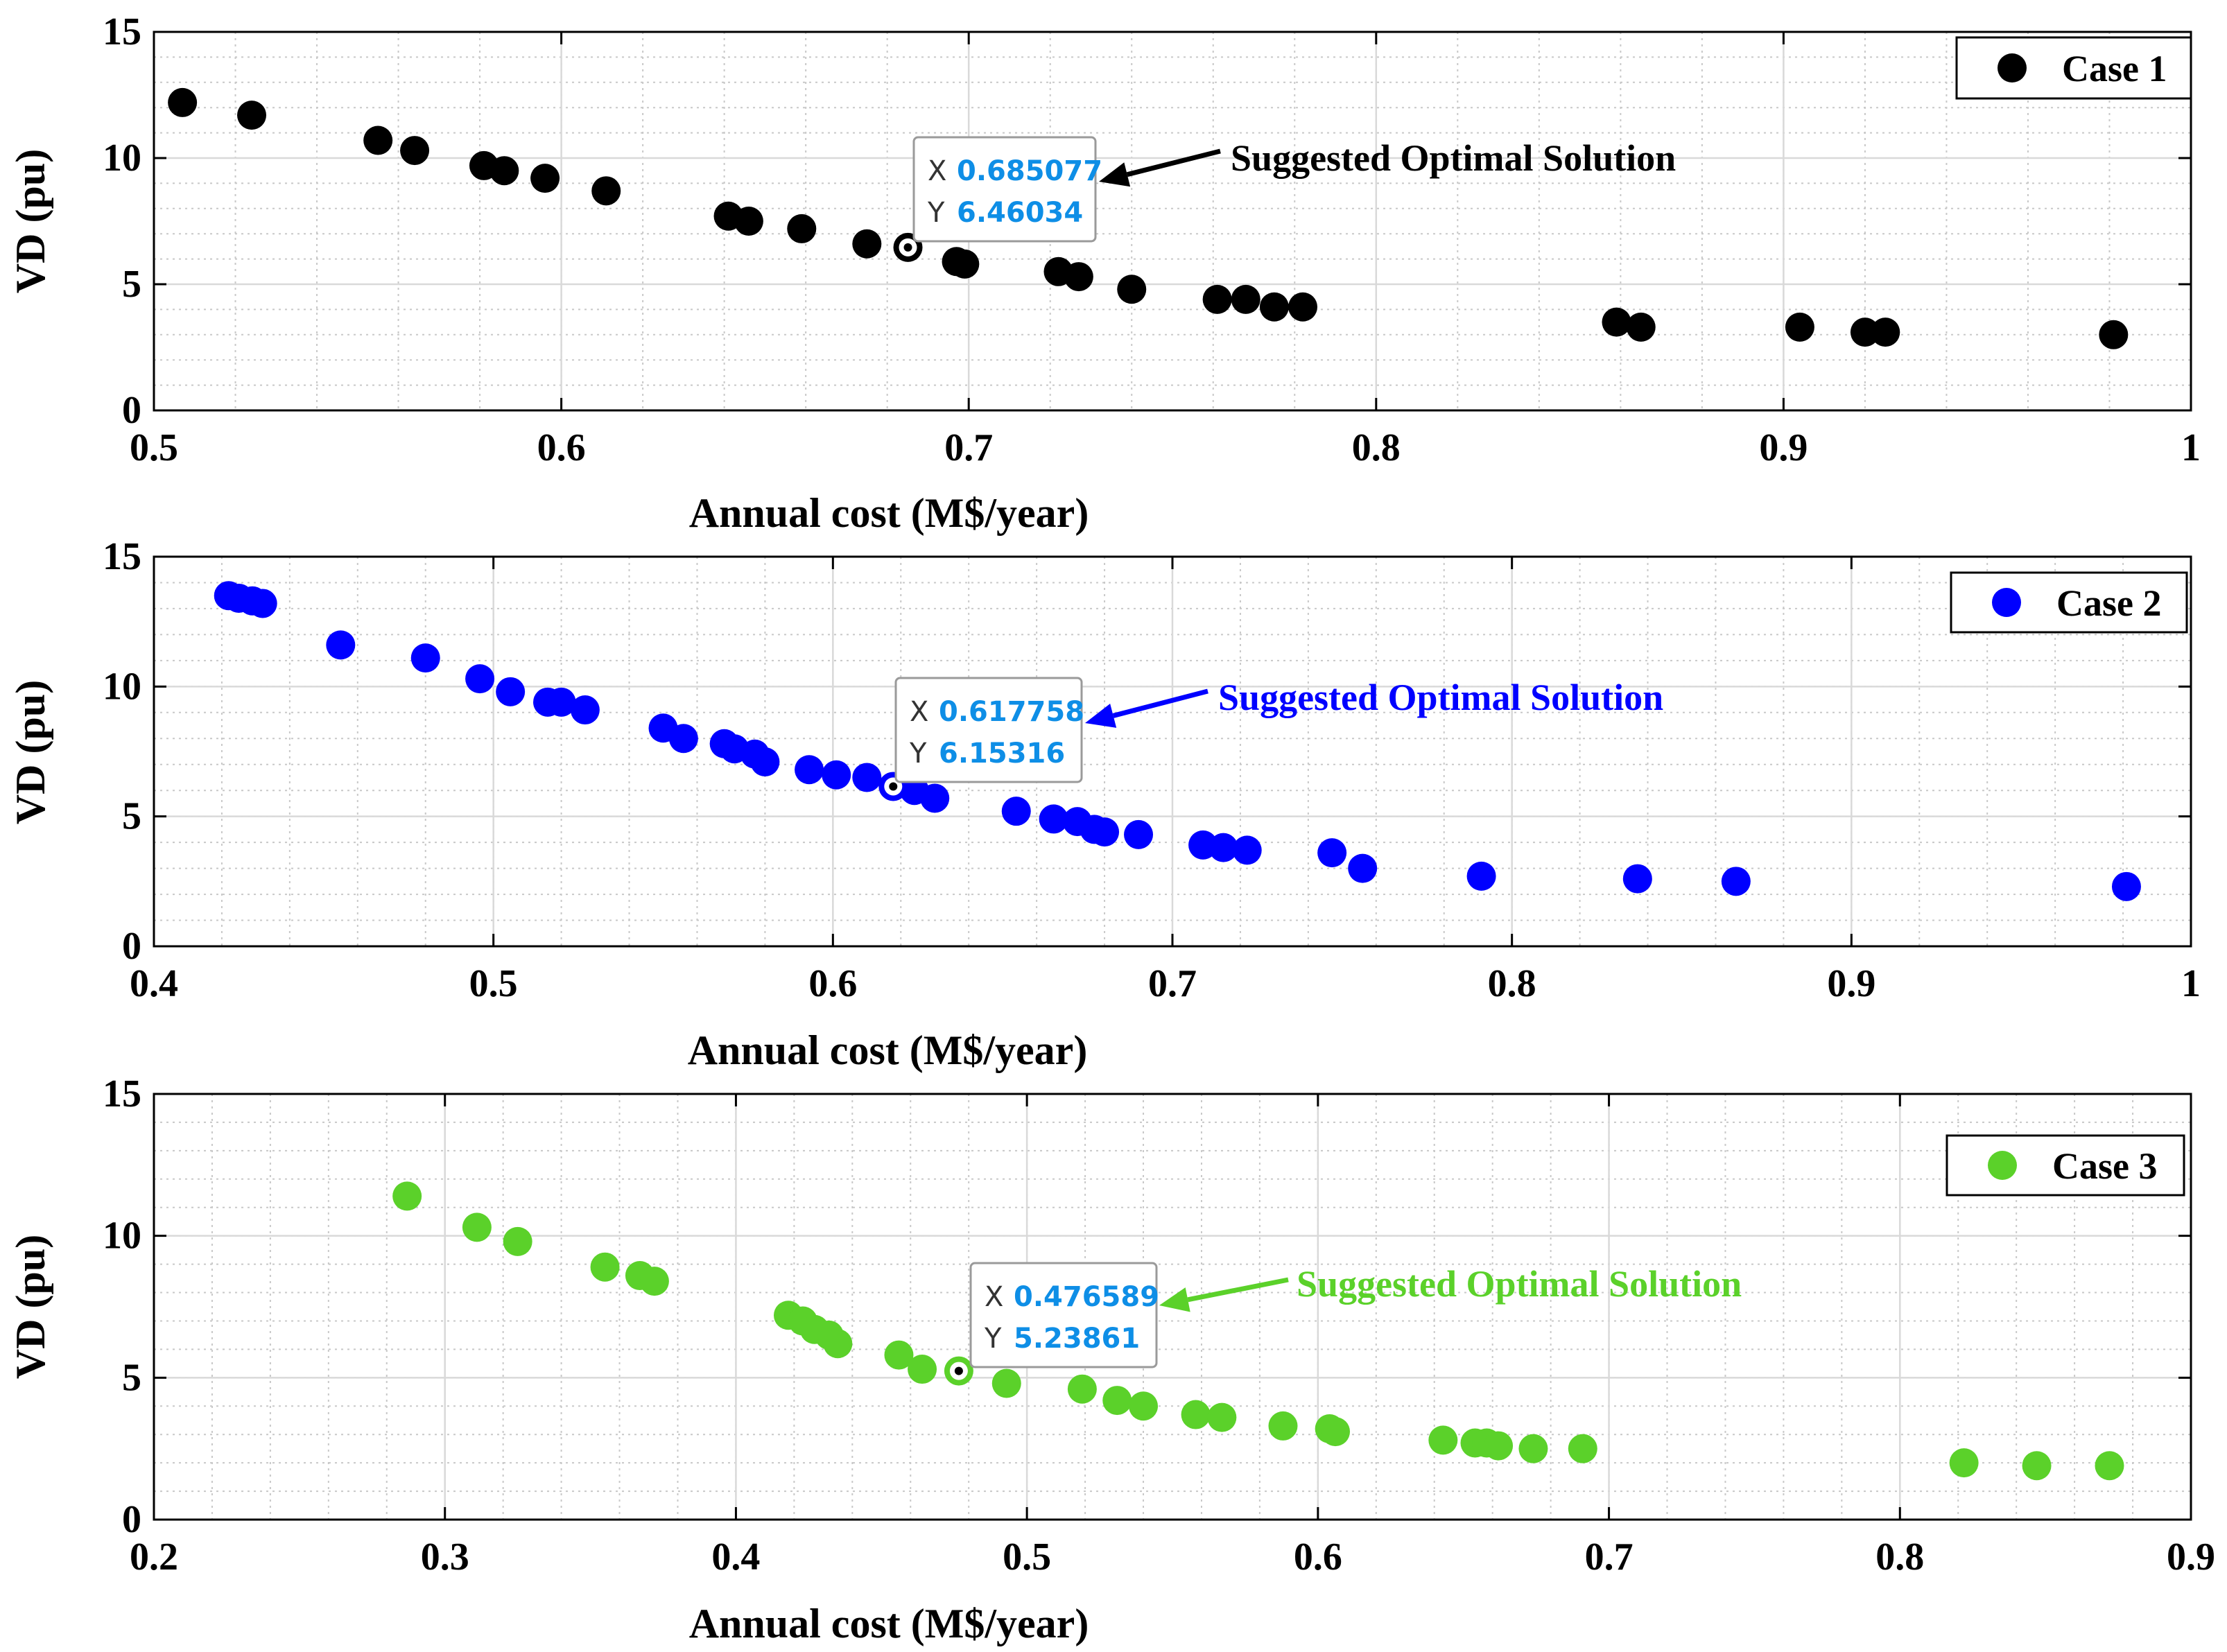 The width and height of the screenshot is (2227, 1652). Describe the element at coordinates (1029, 171) in the screenshot. I see `datatip-x-value: 0.685077` at that location.